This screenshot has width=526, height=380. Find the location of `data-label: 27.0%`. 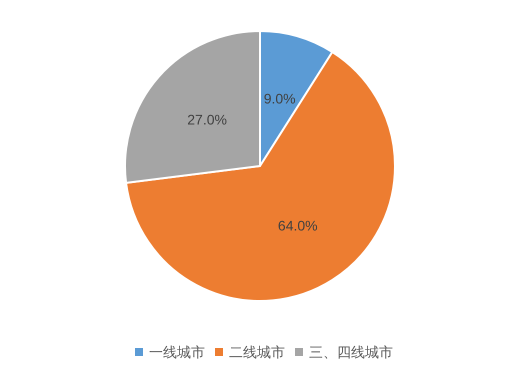

data-label: 27.0% is located at coordinates (207, 119).